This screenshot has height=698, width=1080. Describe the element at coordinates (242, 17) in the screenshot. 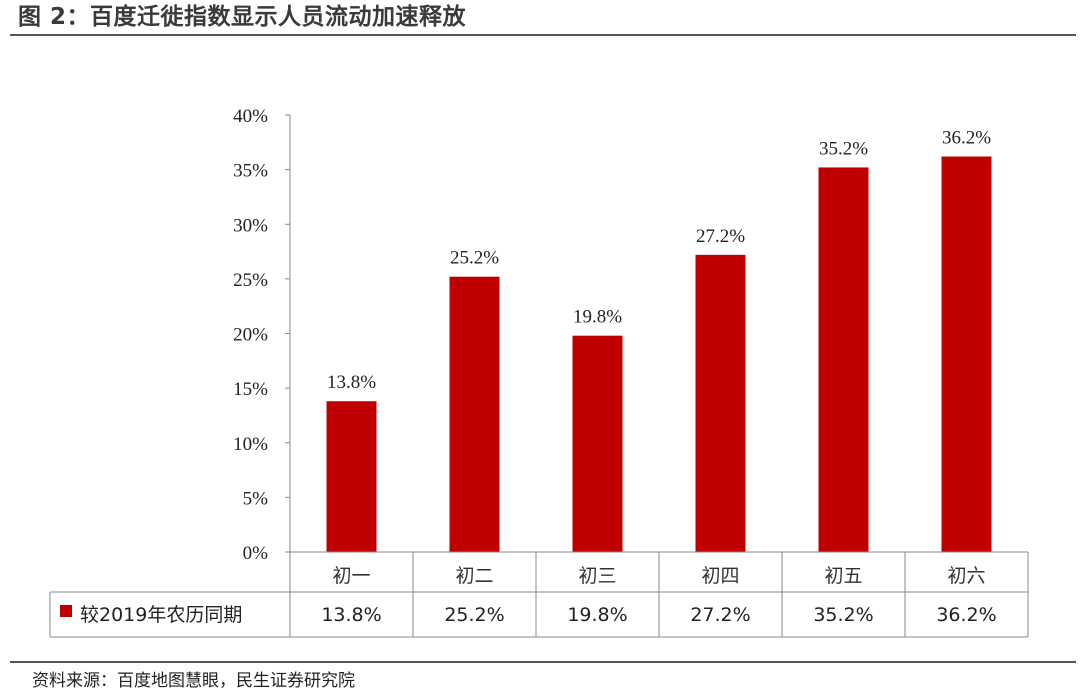

I see `figure-title: 图 2：百度迁徙指数显示人员流动加速释放` at that location.